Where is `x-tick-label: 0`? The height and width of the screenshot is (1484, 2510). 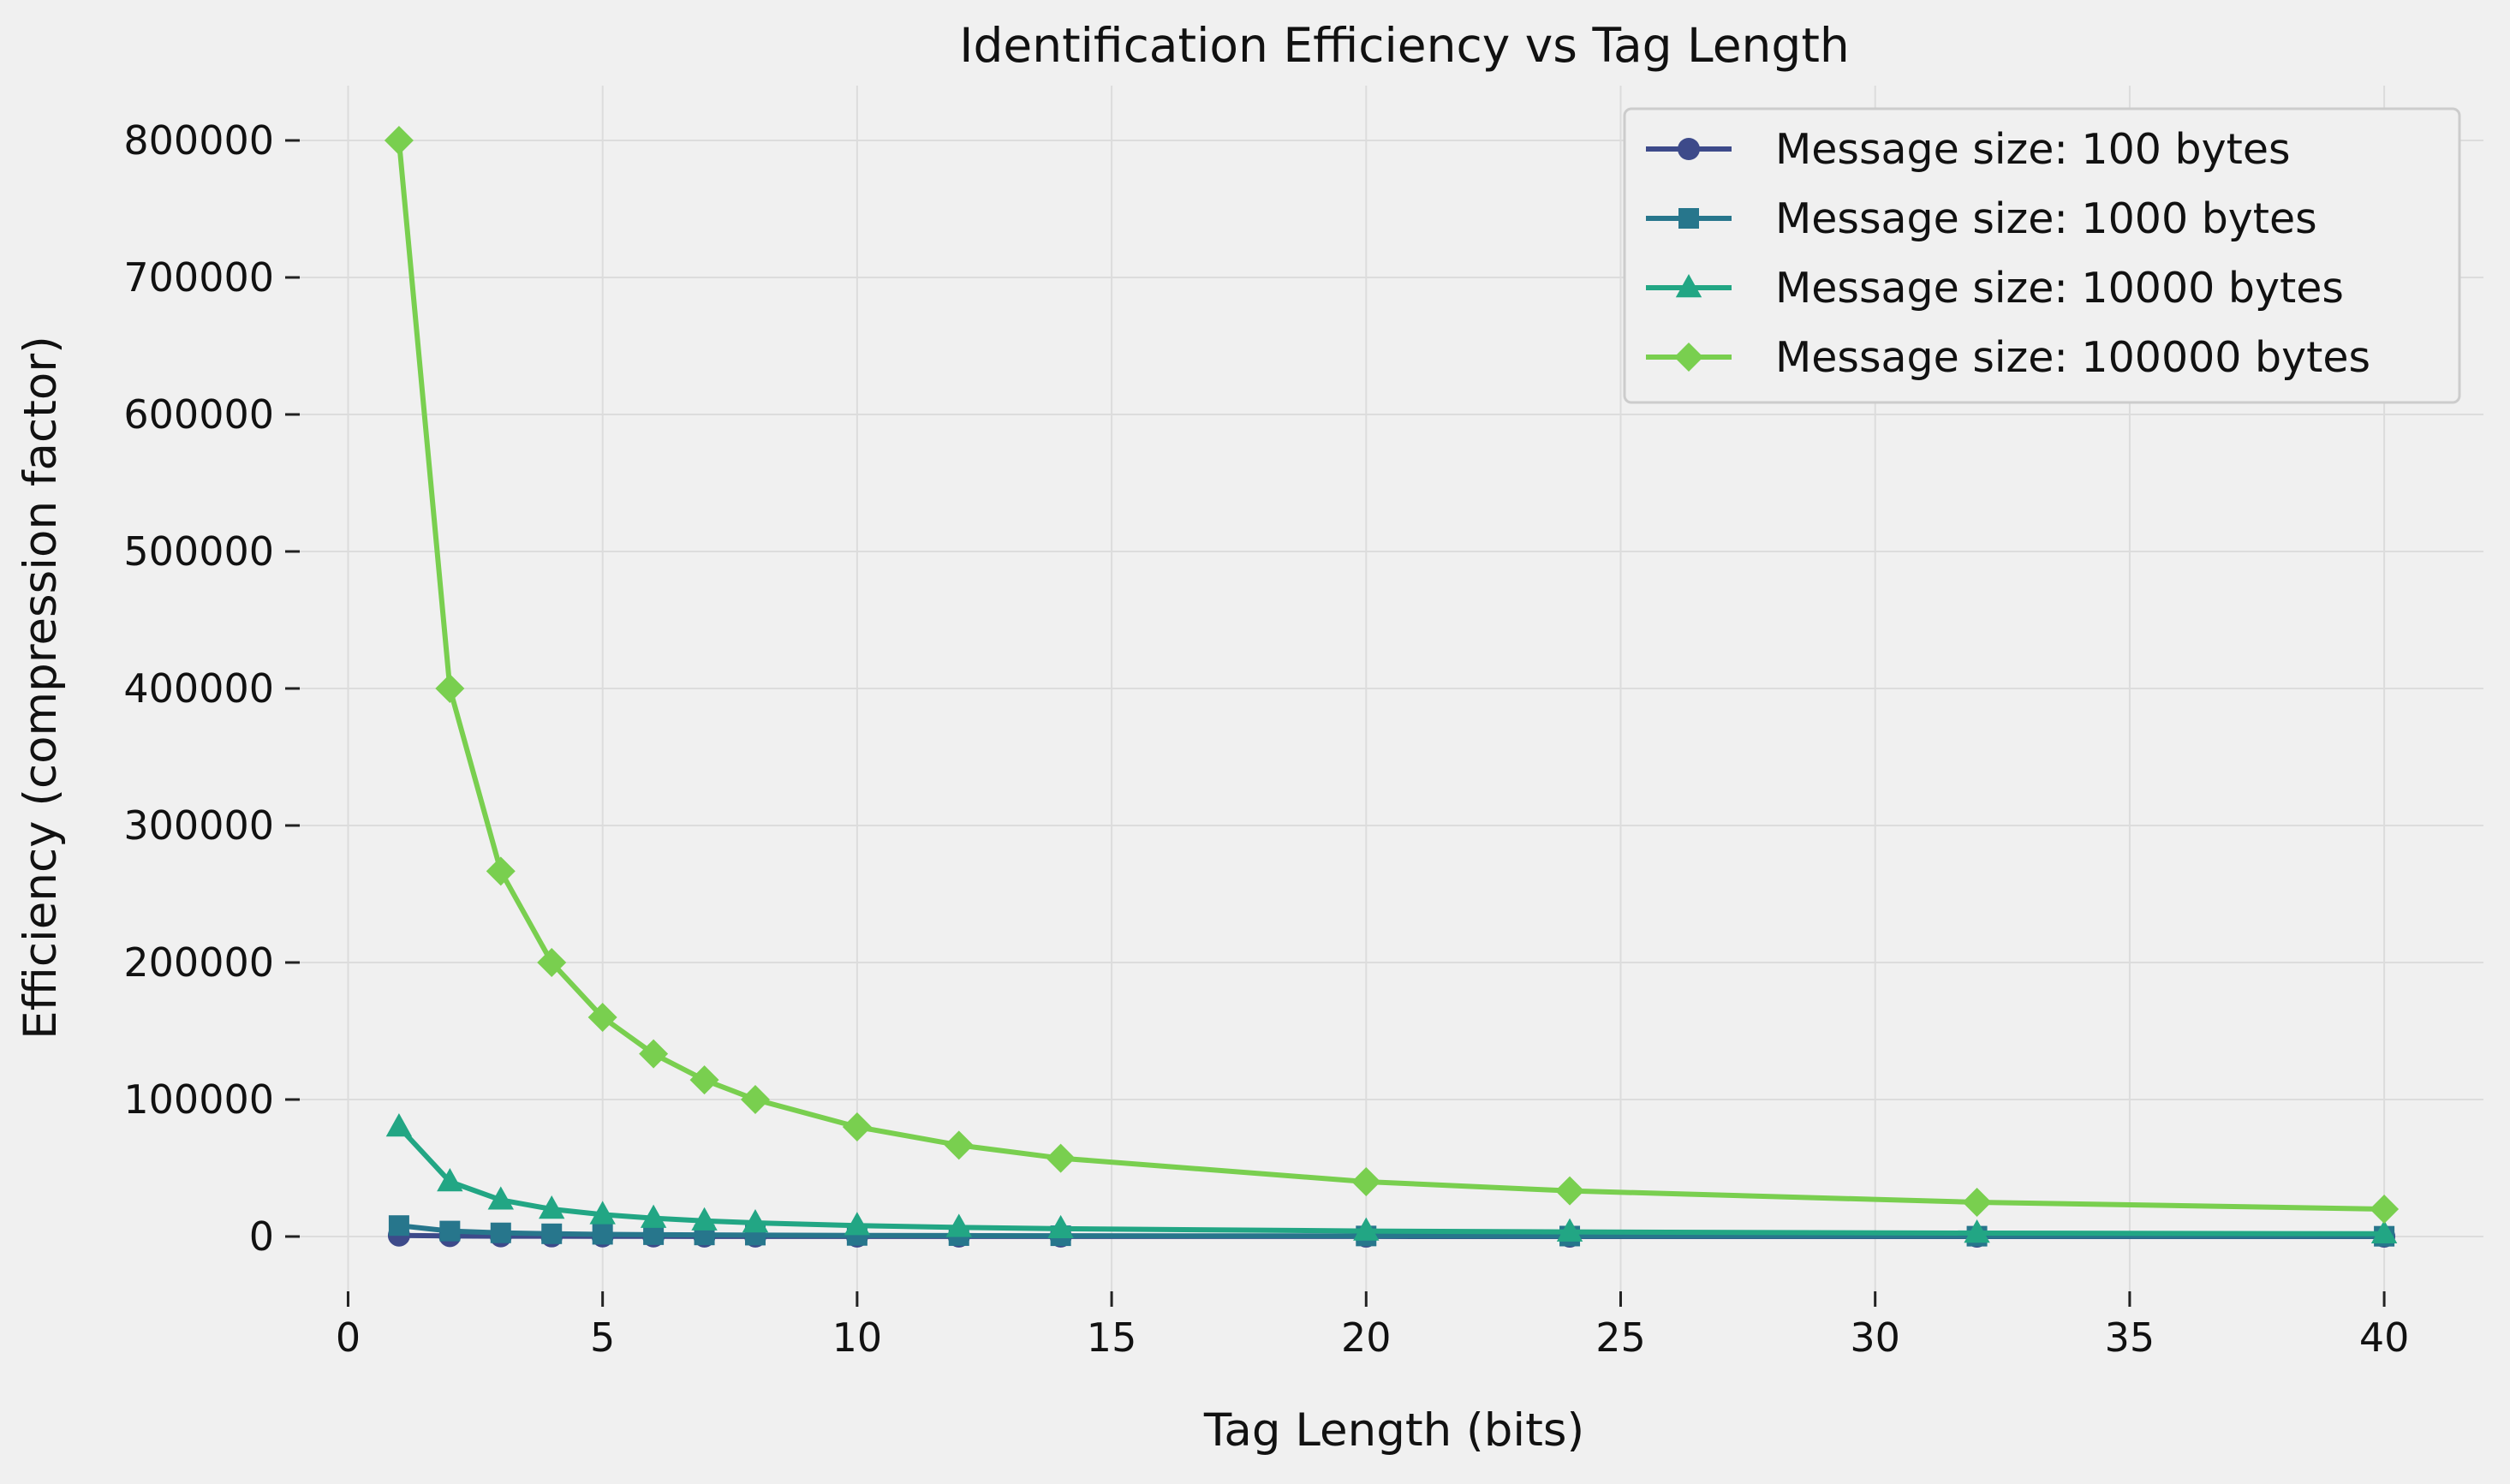
x-tick-label: 0 is located at coordinates (348, 1337).